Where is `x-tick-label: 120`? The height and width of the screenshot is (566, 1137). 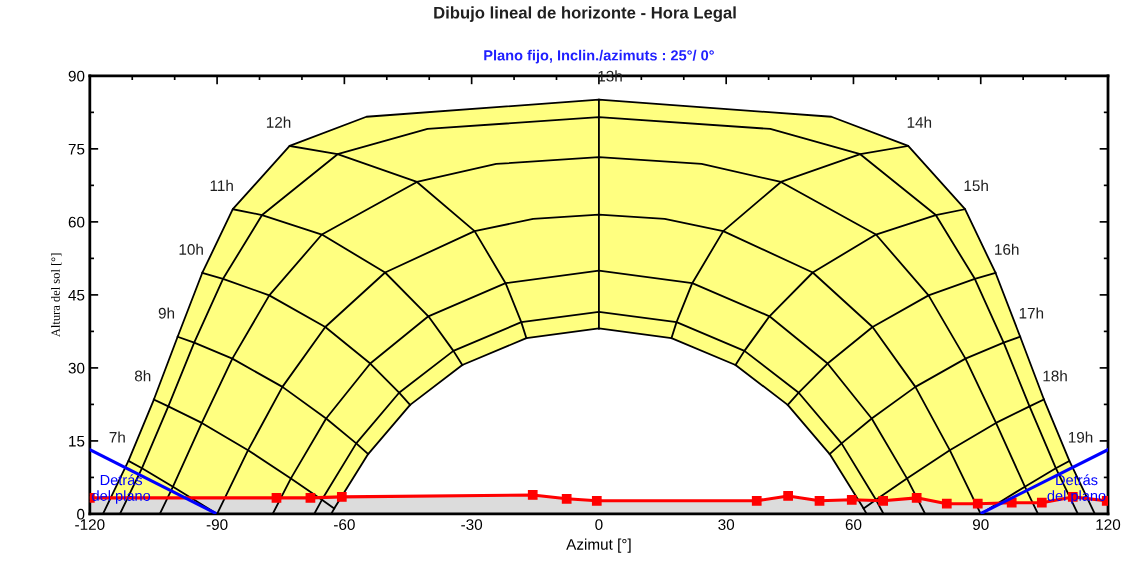
x-tick-label: 120 is located at coordinates (1108, 525).